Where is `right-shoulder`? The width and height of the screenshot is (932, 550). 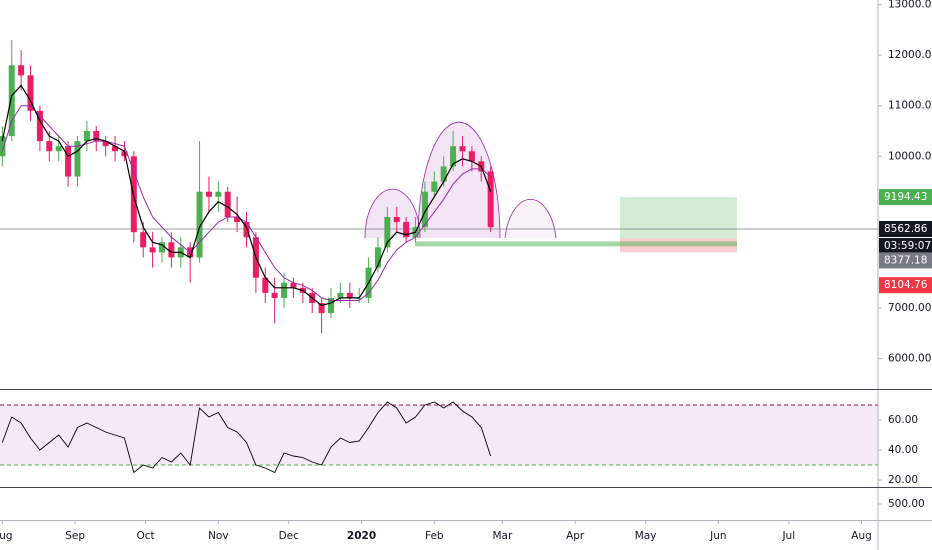 right-shoulder is located at coordinates (530, 219).